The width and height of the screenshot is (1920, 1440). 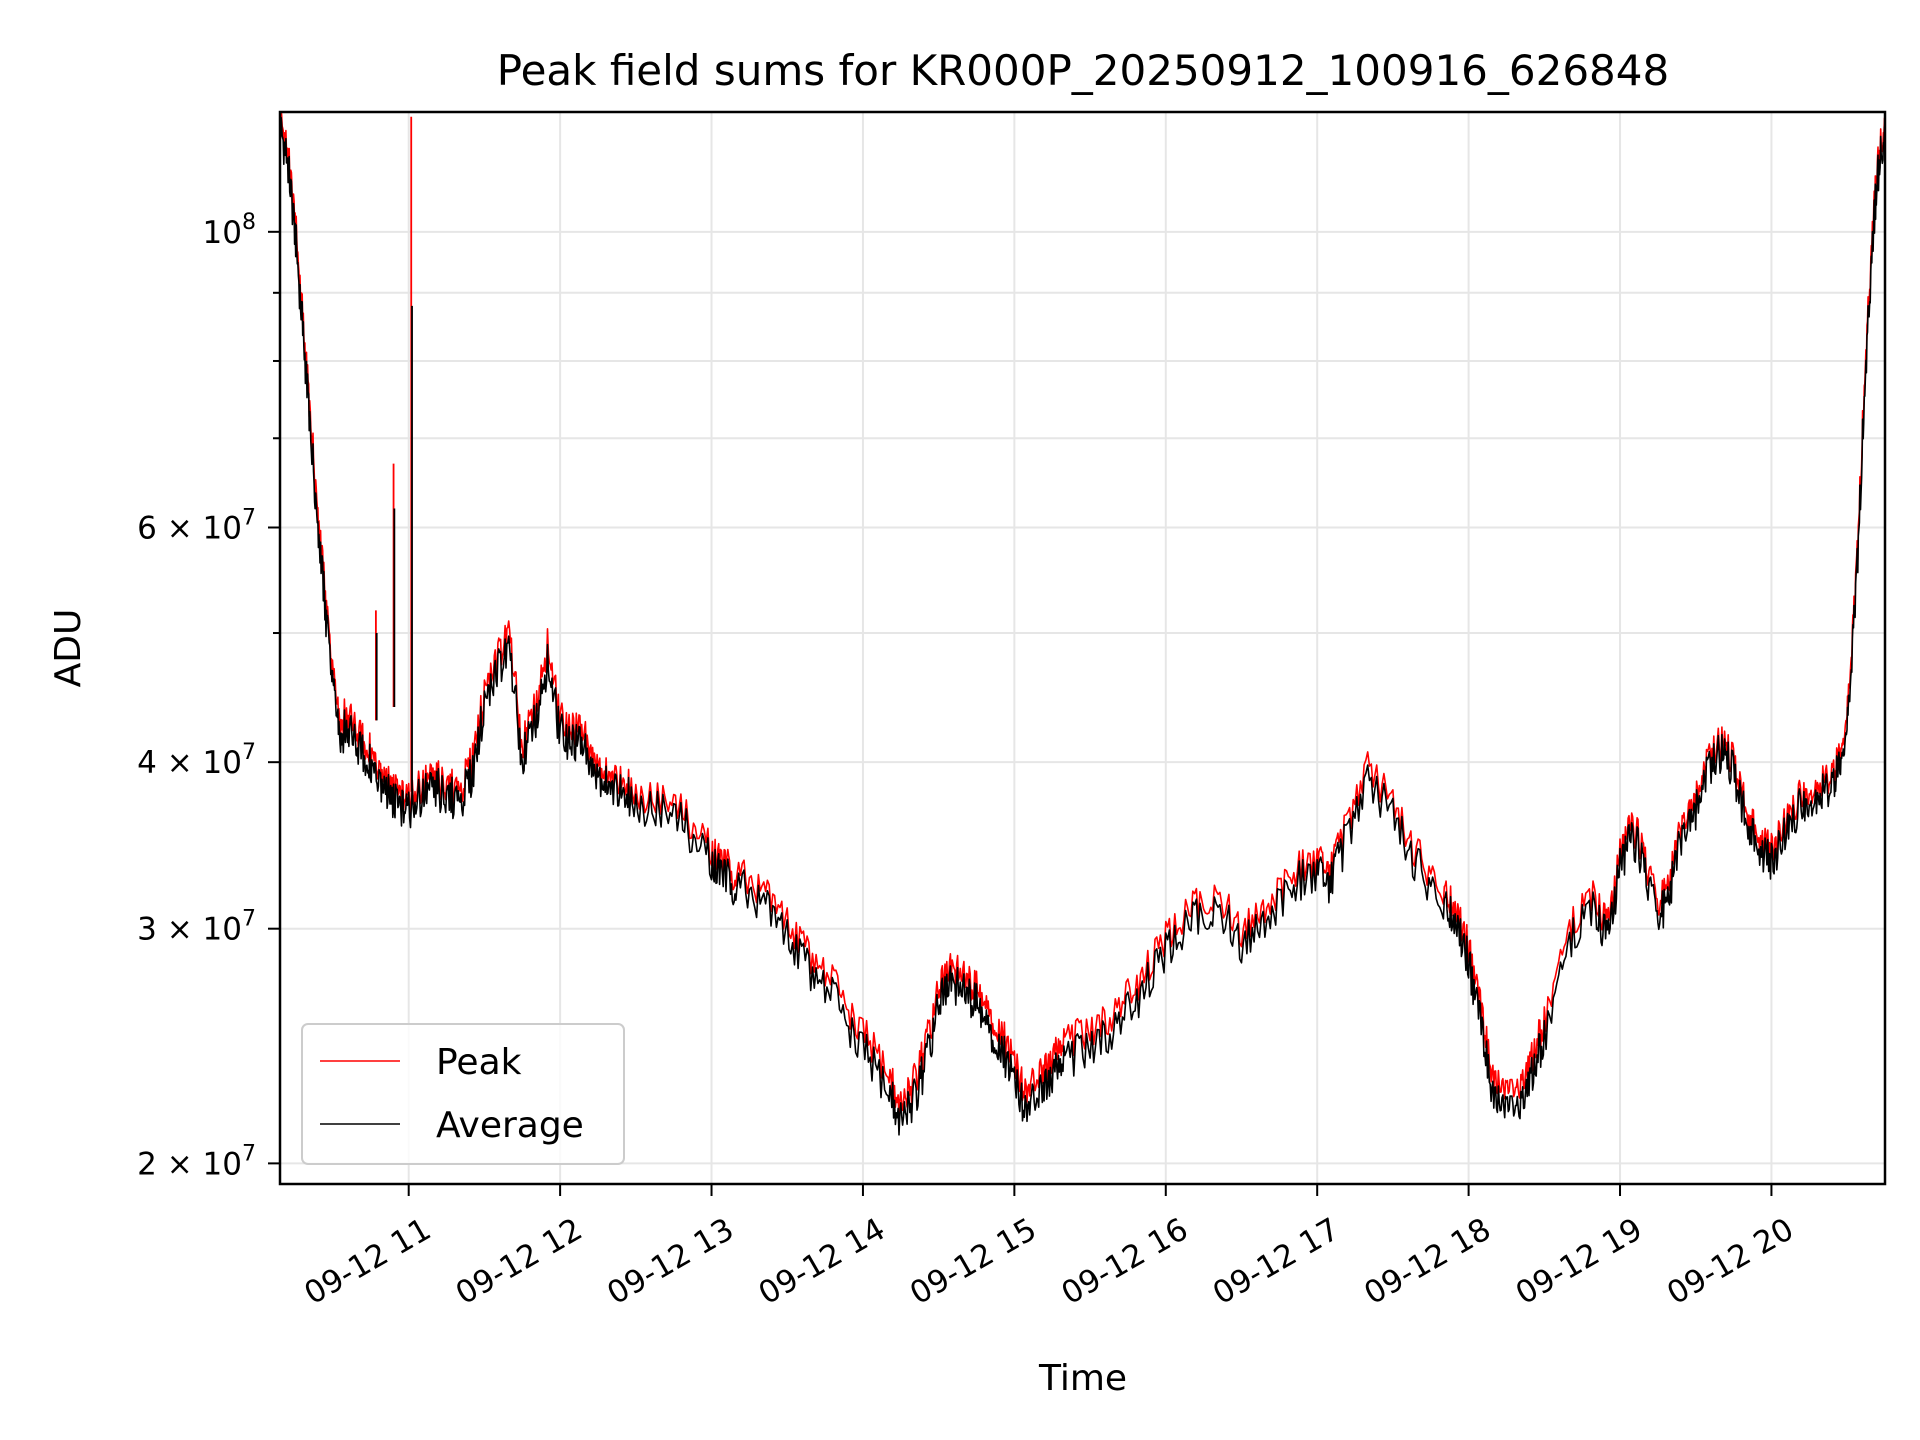 I want to click on y-tick-label: 4 × 107, so click(x=196, y=760).